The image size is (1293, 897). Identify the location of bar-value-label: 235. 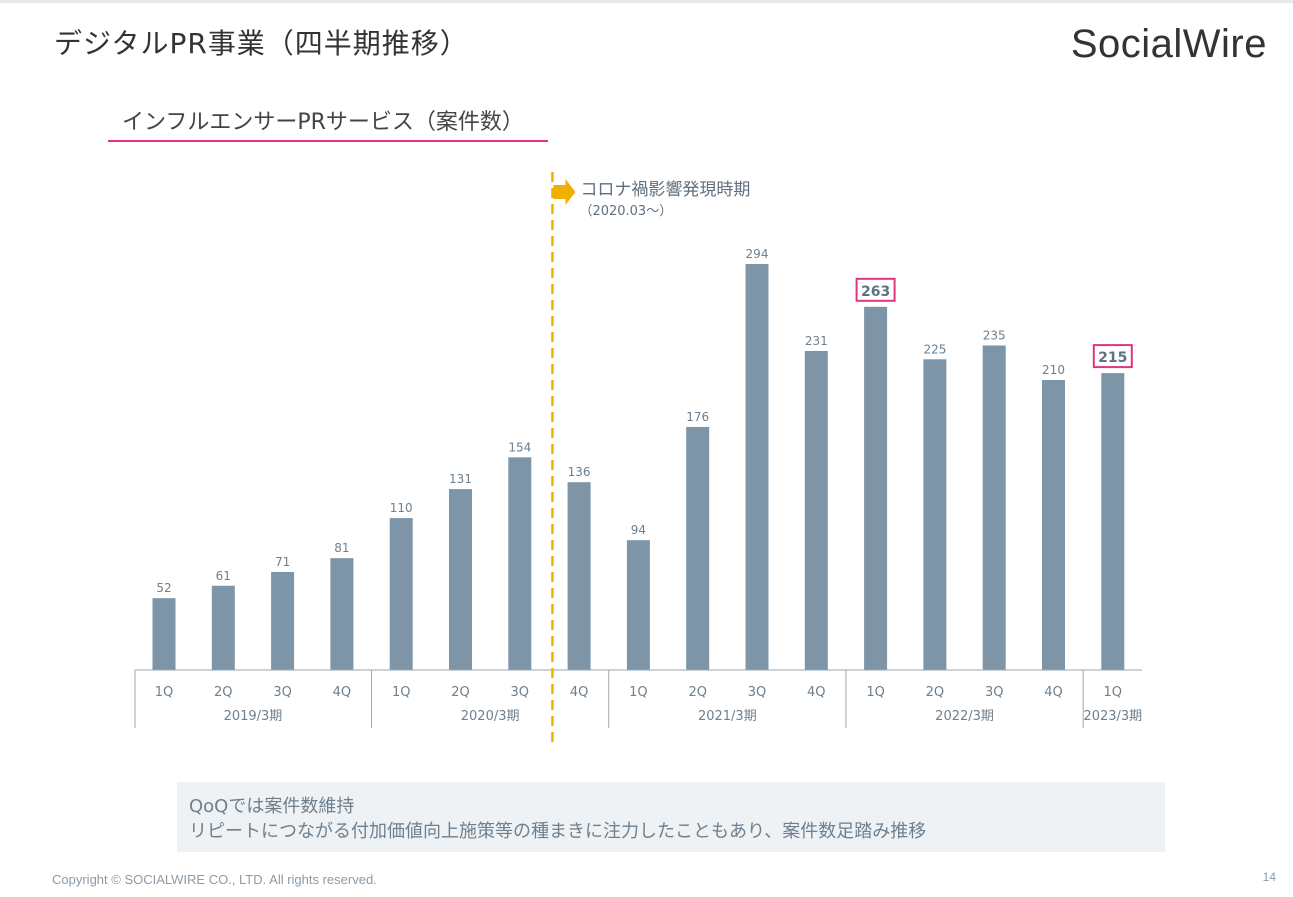
(994, 335).